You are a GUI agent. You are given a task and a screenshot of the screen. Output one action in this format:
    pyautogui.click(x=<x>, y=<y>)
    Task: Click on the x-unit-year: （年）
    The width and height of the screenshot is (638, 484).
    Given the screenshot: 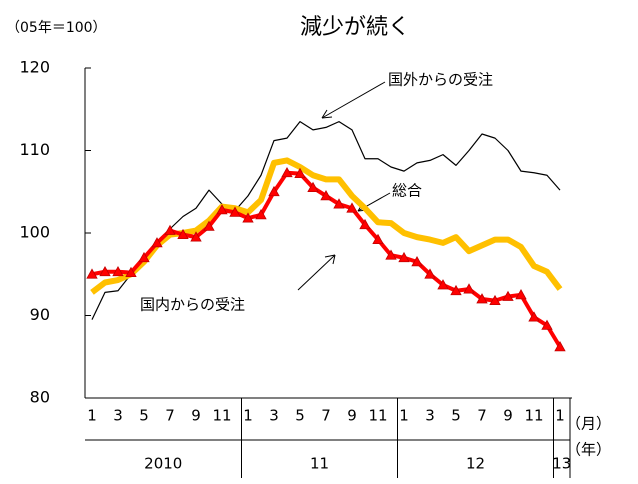 What is the action you would take?
    pyautogui.click(x=588, y=450)
    